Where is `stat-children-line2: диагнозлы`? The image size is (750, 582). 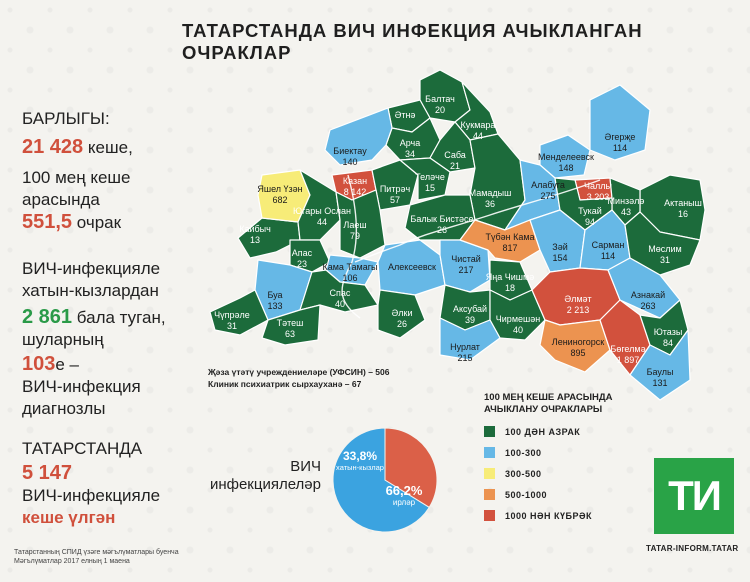
stat-children-line2: диагнозлы is located at coordinates (64, 408).